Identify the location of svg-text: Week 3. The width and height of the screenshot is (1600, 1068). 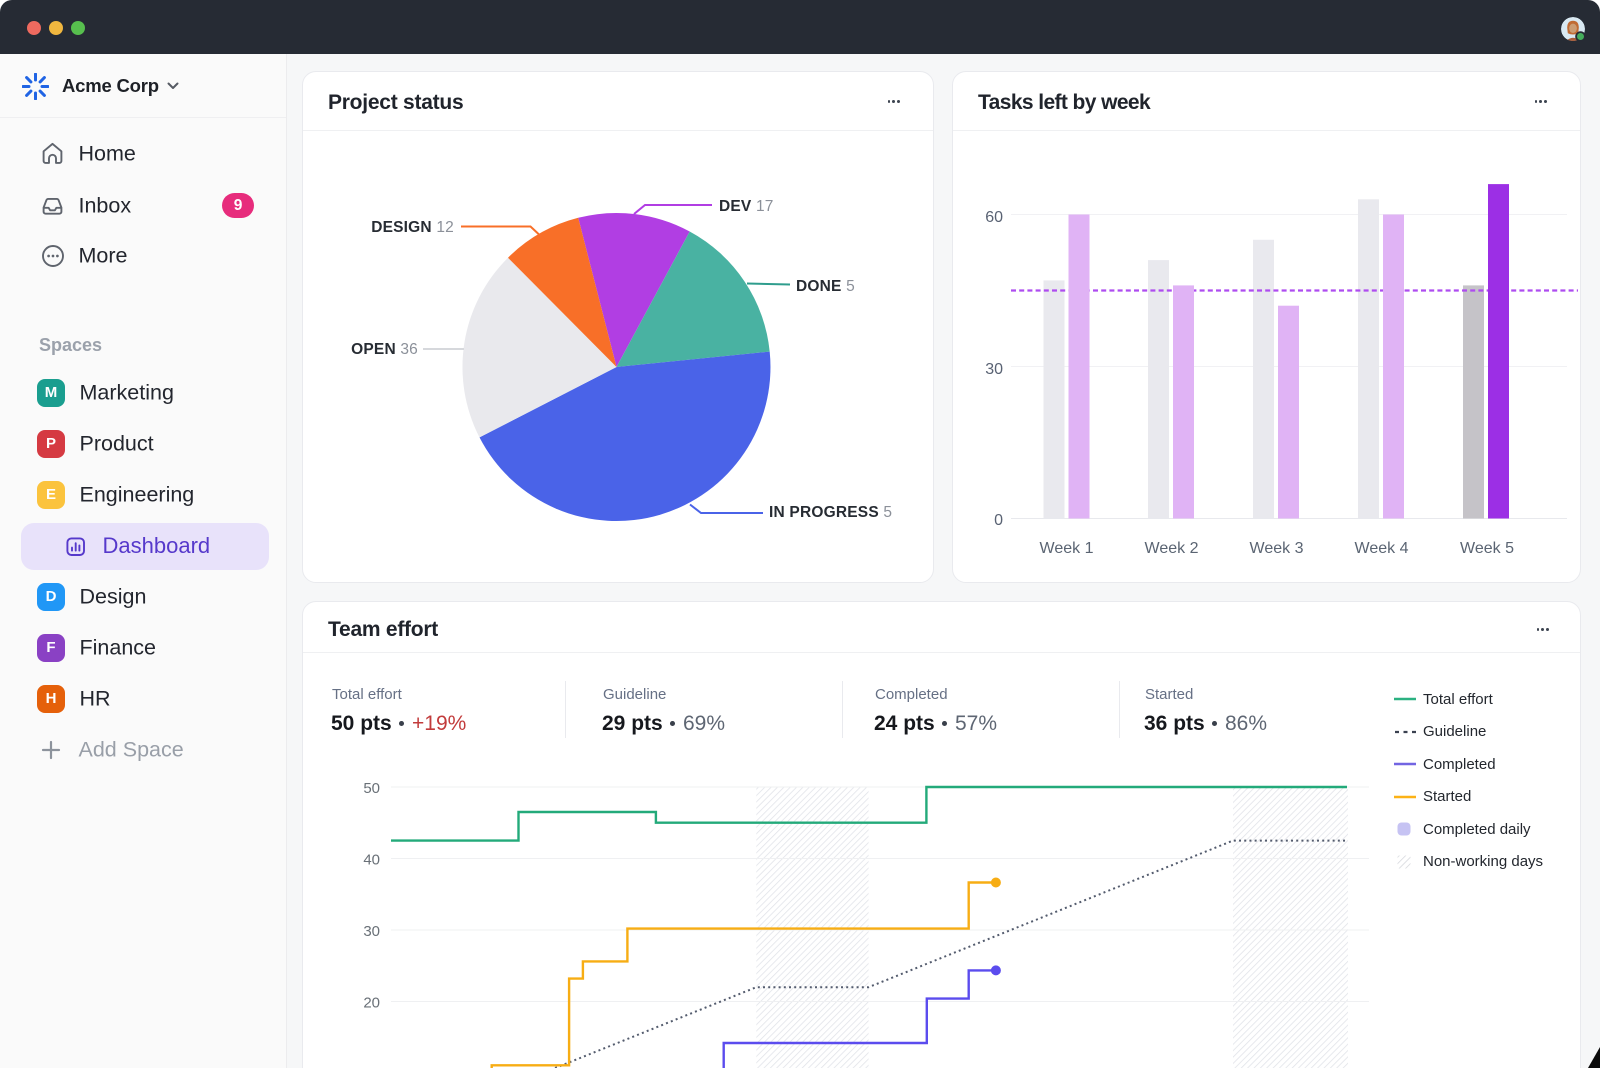
(1277, 548).